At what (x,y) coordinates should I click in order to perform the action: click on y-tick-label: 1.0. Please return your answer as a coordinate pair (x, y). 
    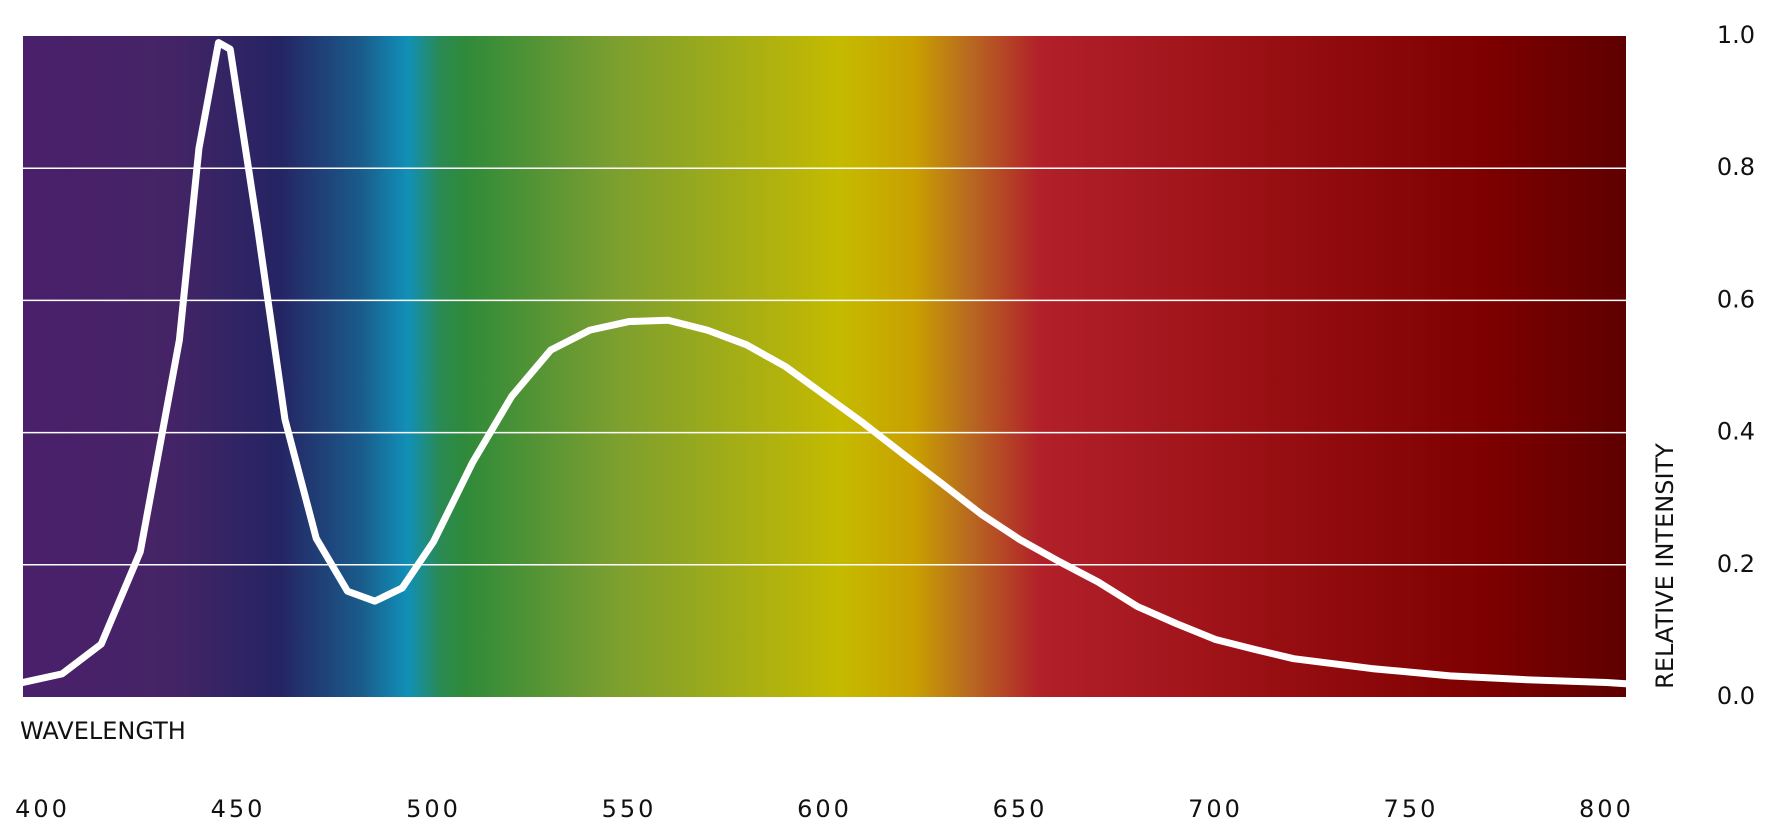
    Looking at the image, I should click on (1736, 35).